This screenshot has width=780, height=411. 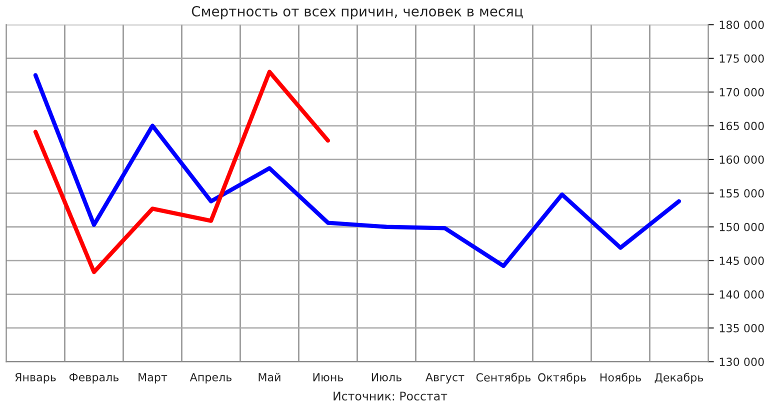 What do you see at coordinates (742, 25) in the screenshot?
I see `y-tick-label: 180 000` at bounding box center [742, 25].